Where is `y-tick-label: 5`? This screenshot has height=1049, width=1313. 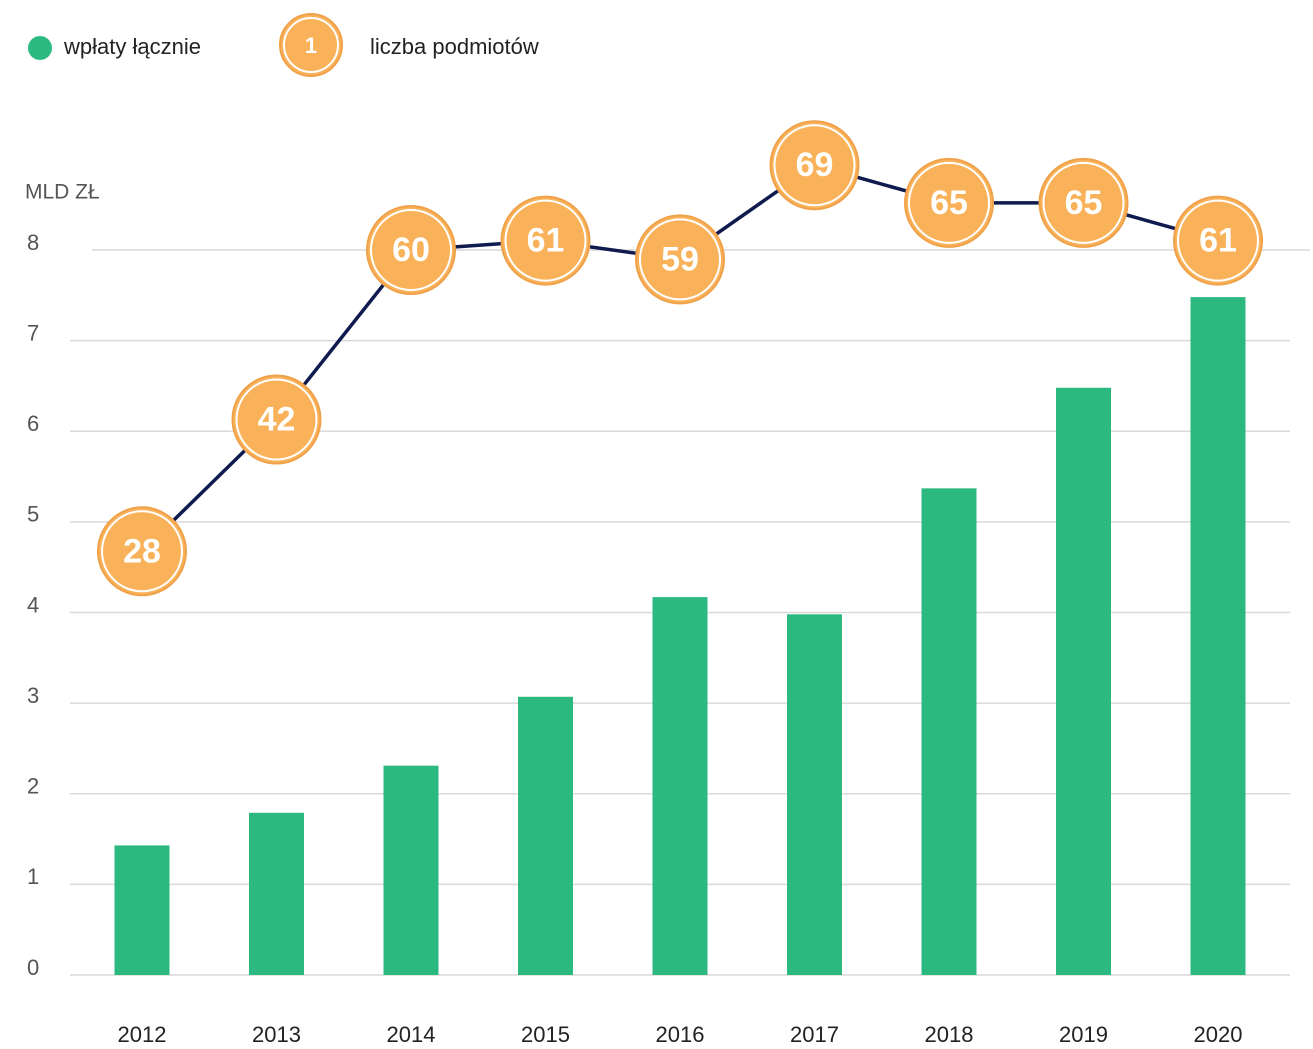
y-tick-label: 5 is located at coordinates (33, 514).